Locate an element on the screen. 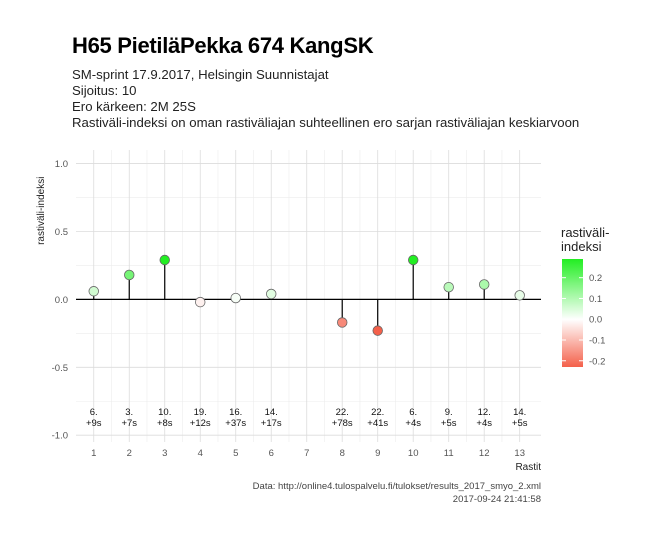 This screenshot has height=540, width=652. x-tick-label: 3 is located at coordinates (164, 453).